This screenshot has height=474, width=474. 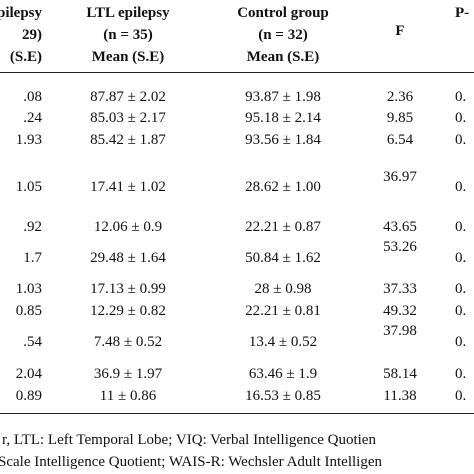 I want to click on table-cell: 1.03, so click(x=28, y=289).